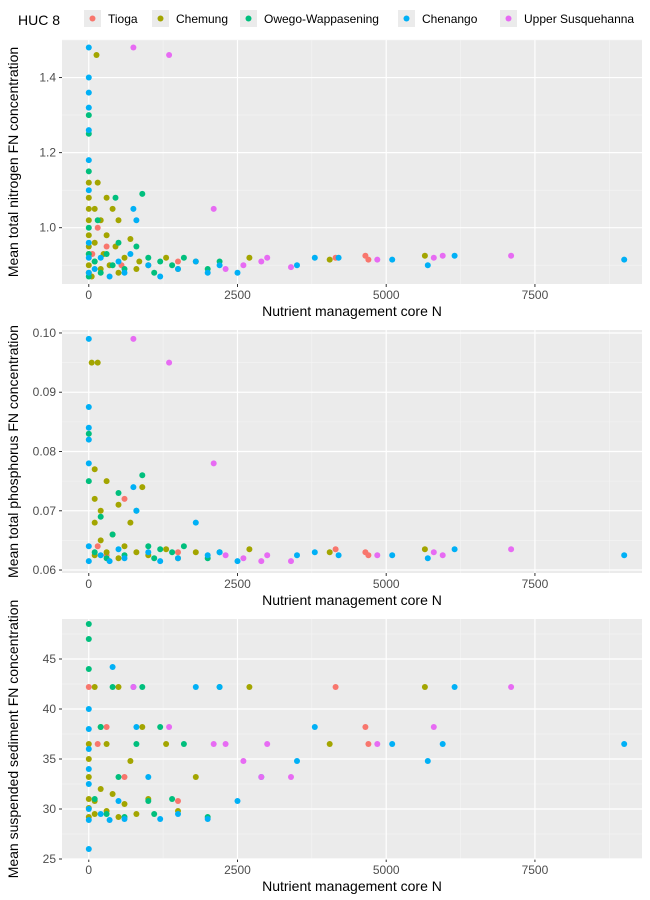  Describe the element at coordinates (237, 870) in the screenshot. I see `x-tick-label: 2500` at that location.